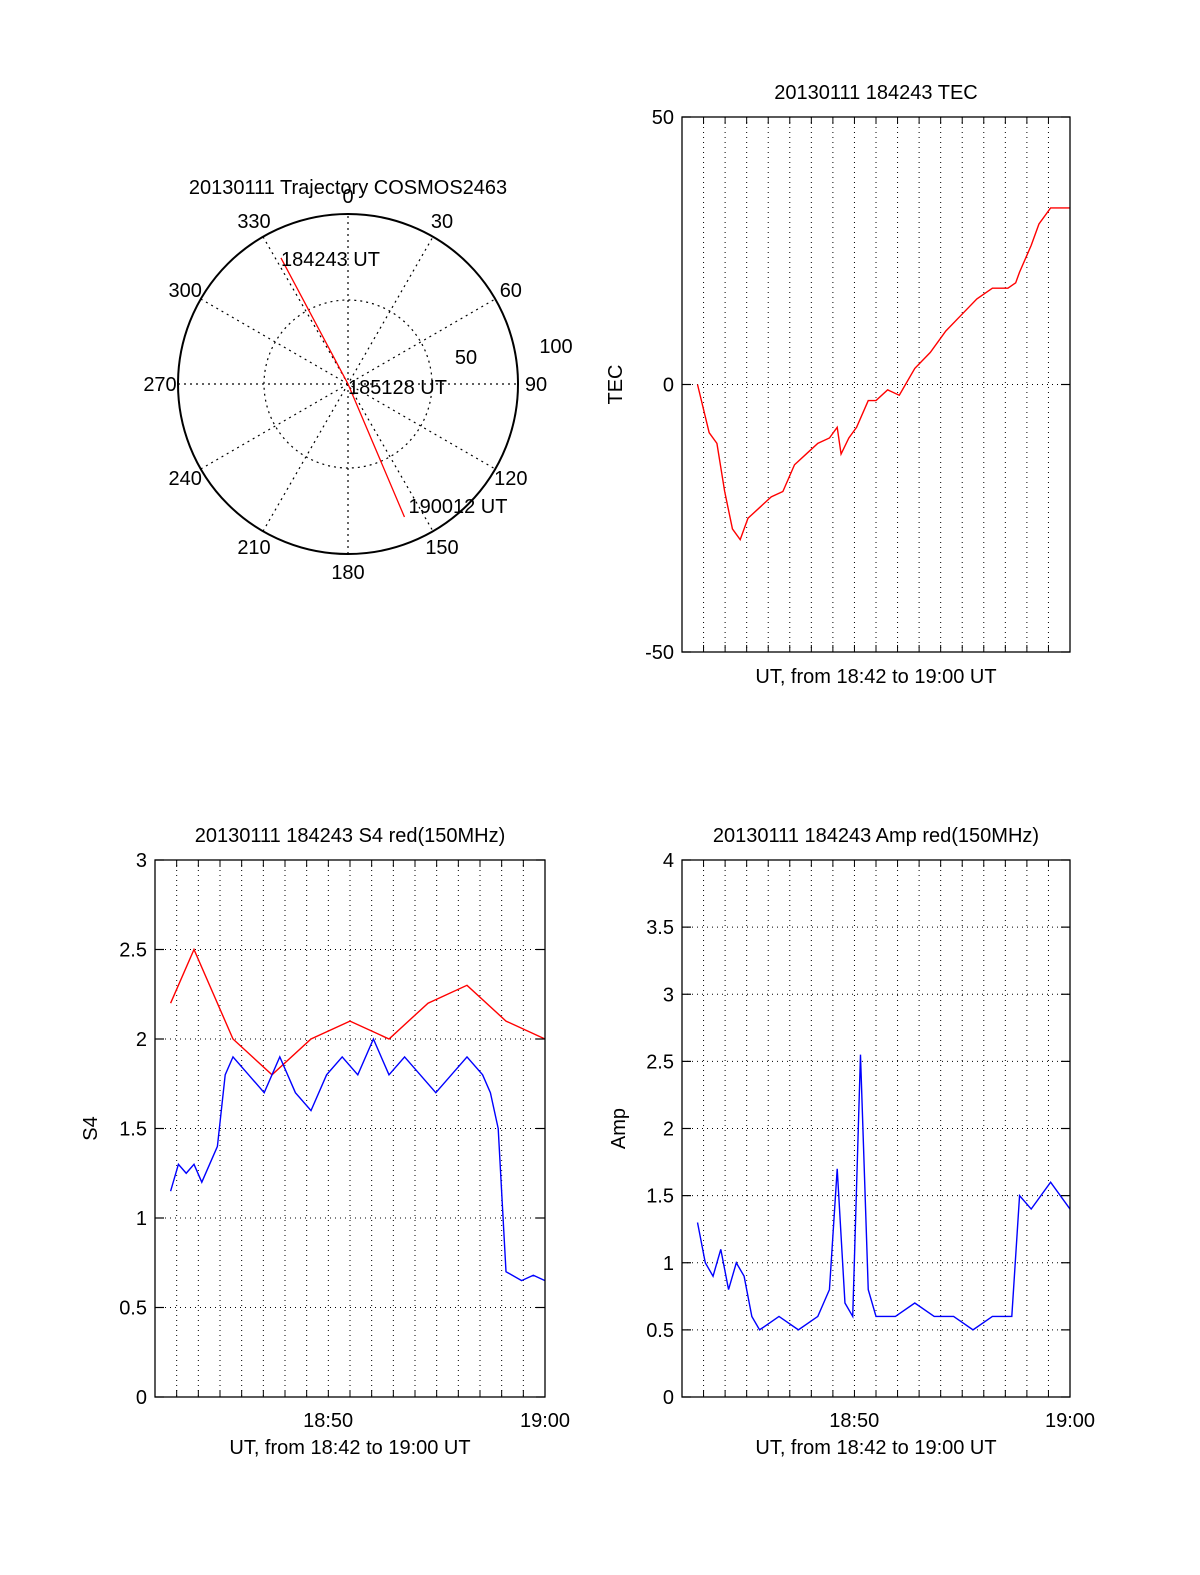 This screenshot has width=1200, height=1575. Describe the element at coordinates (91, 1128) in the screenshot. I see `y-axis-label: S4` at that location.